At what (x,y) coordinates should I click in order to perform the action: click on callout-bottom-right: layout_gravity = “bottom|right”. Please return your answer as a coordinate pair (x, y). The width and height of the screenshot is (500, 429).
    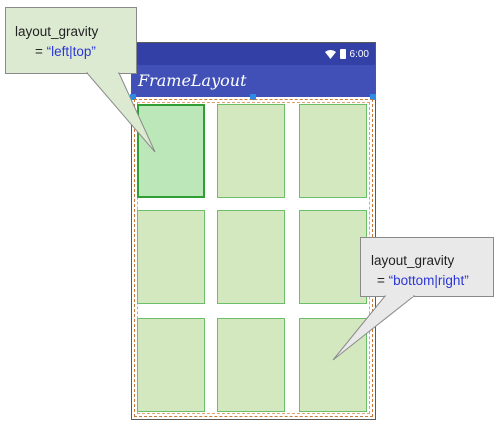
    Looking at the image, I should click on (427, 267).